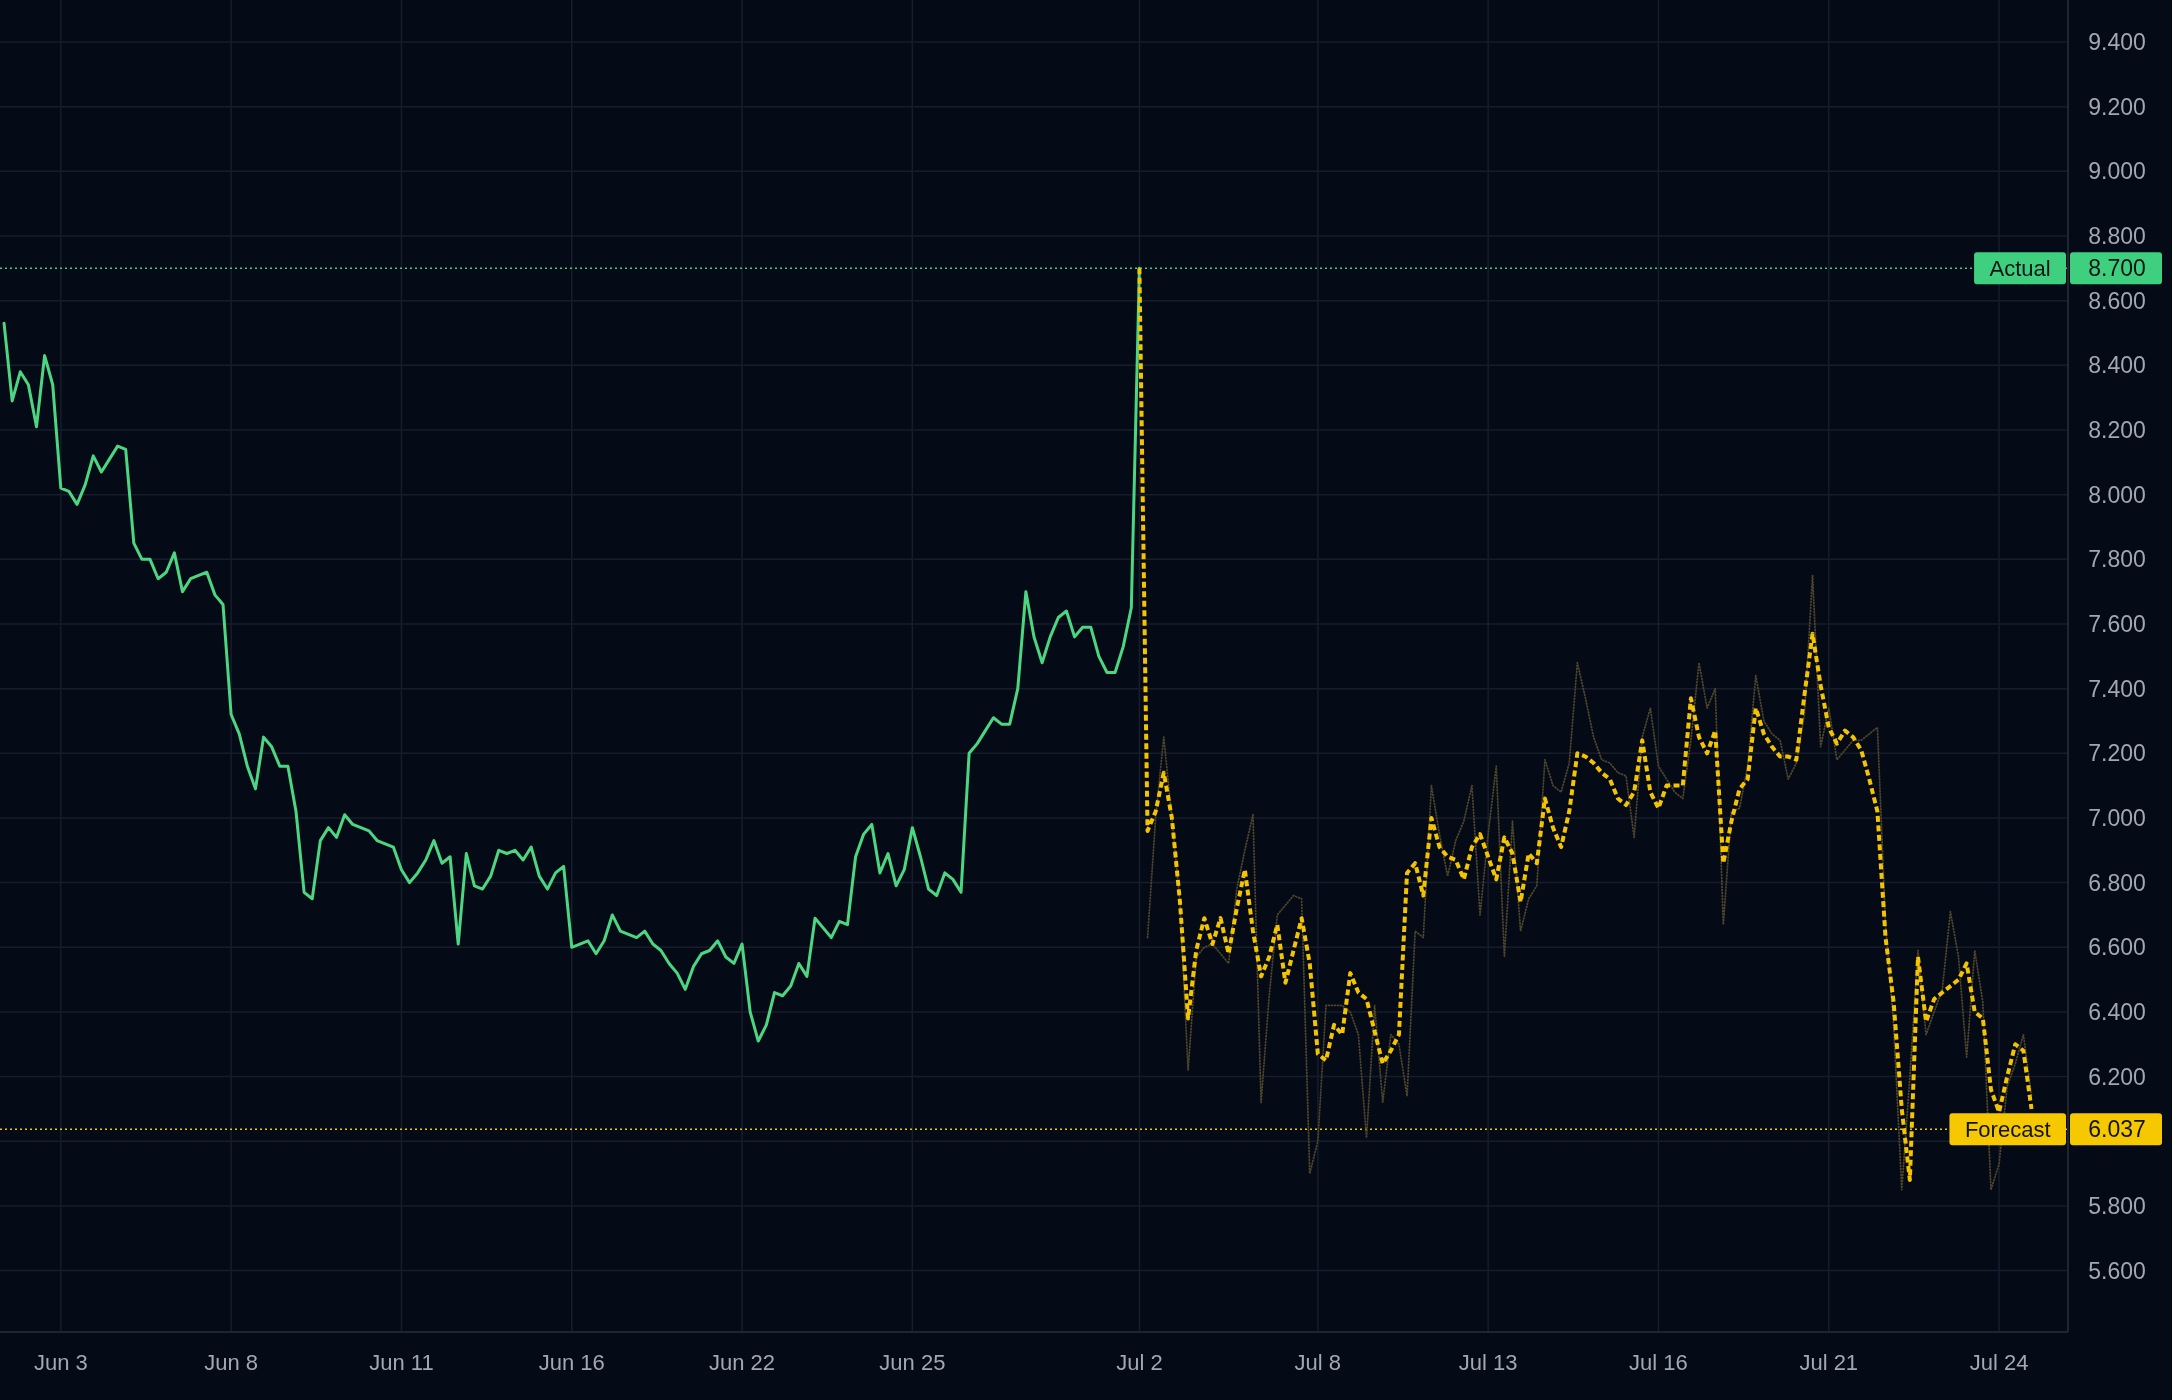 This screenshot has height=1400, width=2172. I want to click on x-tick-label: Jun 25, so click(912, 1362).